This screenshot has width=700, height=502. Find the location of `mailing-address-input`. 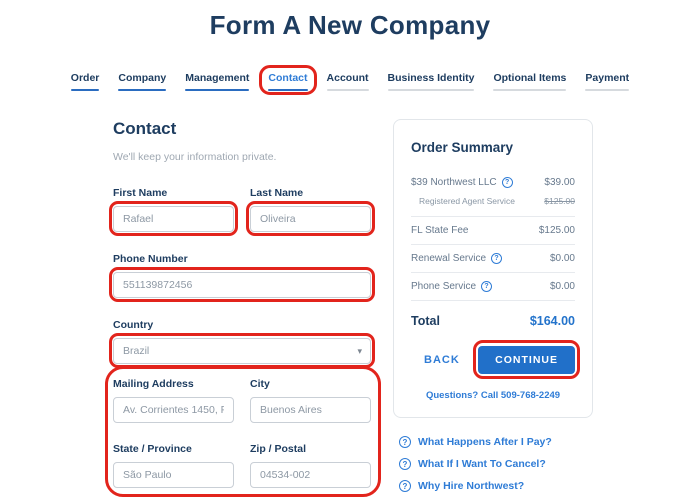

mailing-address-input is located at coordinates (173, 410).